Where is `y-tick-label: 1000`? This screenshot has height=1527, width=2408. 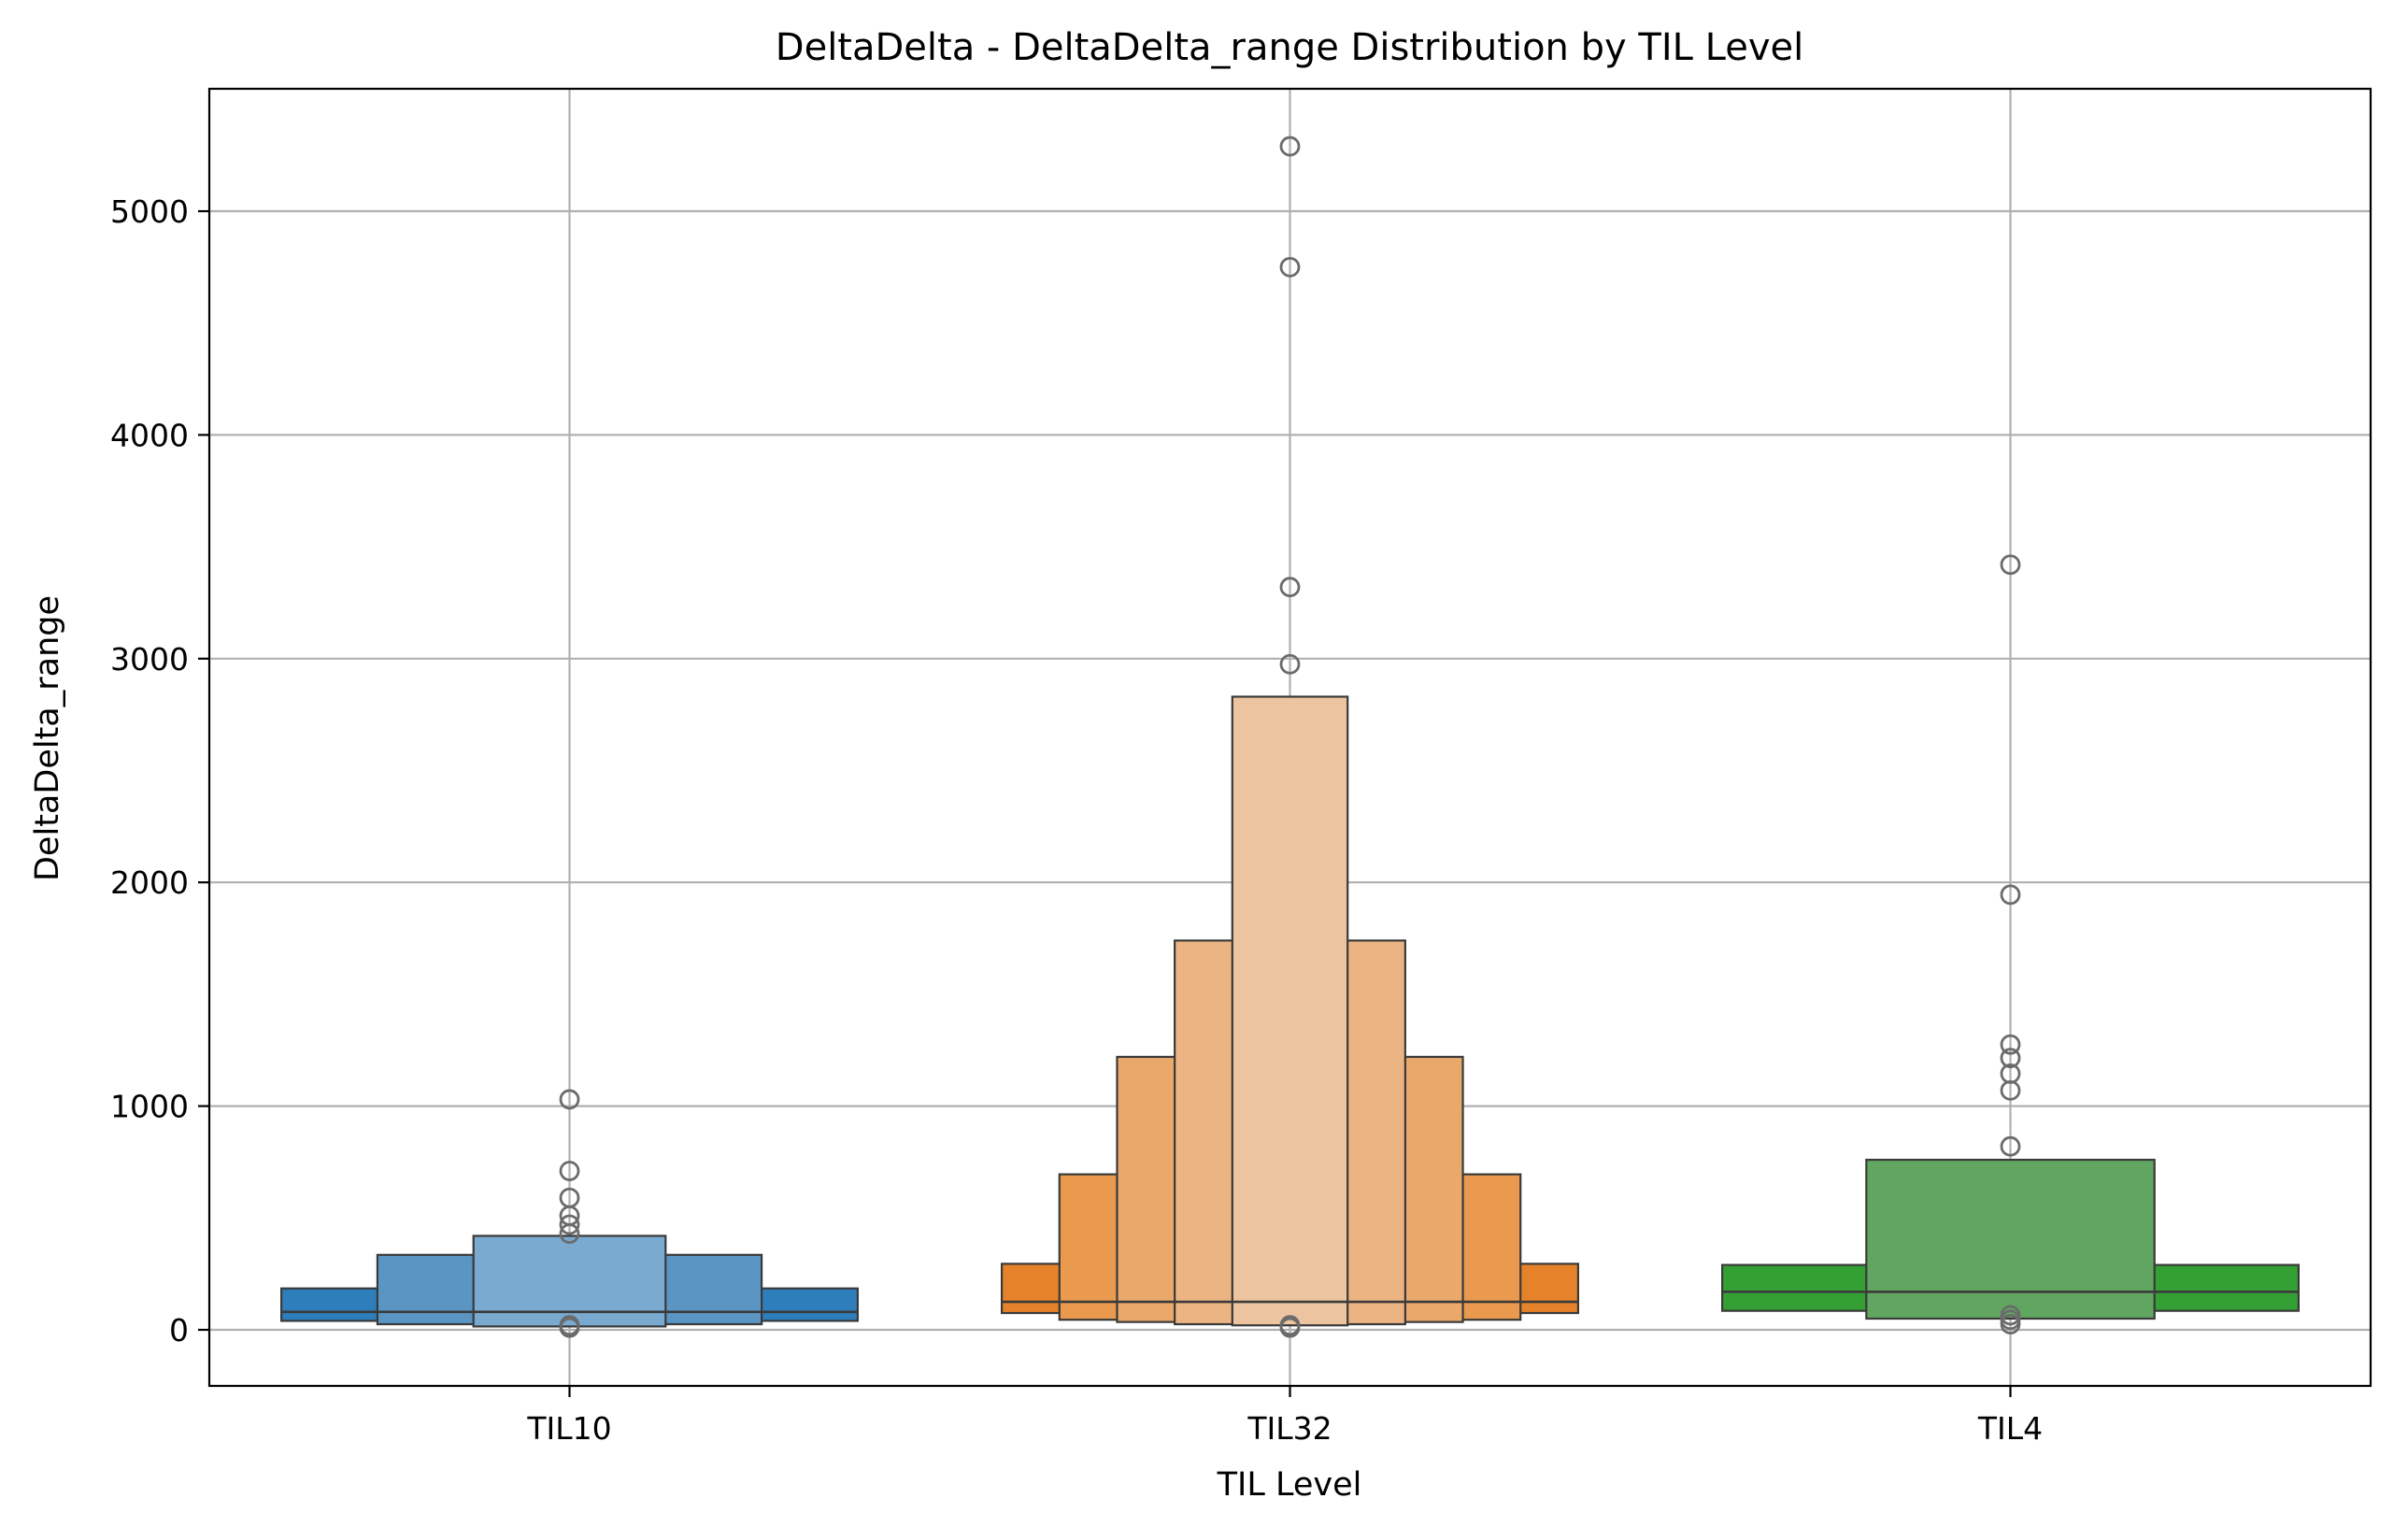
y-tick-label: 1000 is located at coordinates (149, 1107).